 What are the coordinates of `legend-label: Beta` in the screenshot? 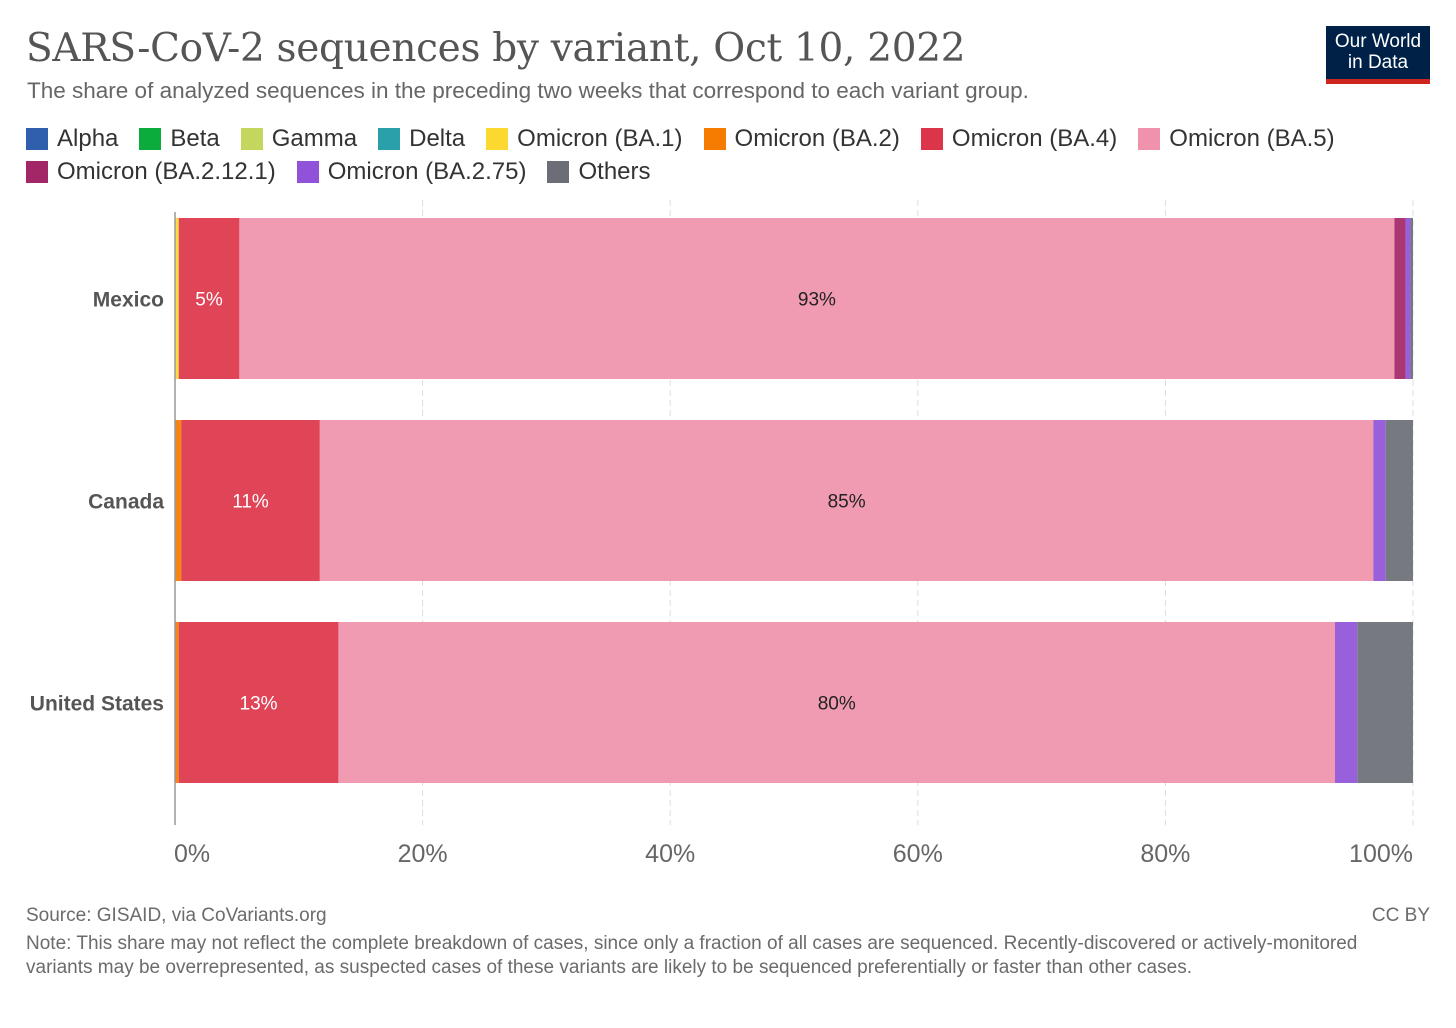 It's located at (195, 138).